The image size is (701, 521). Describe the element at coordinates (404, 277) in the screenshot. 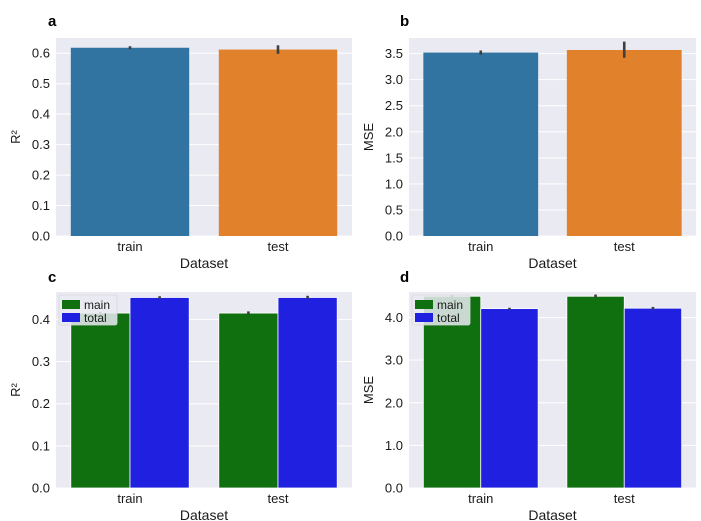

I see `panel-letter-d: d` at that location.